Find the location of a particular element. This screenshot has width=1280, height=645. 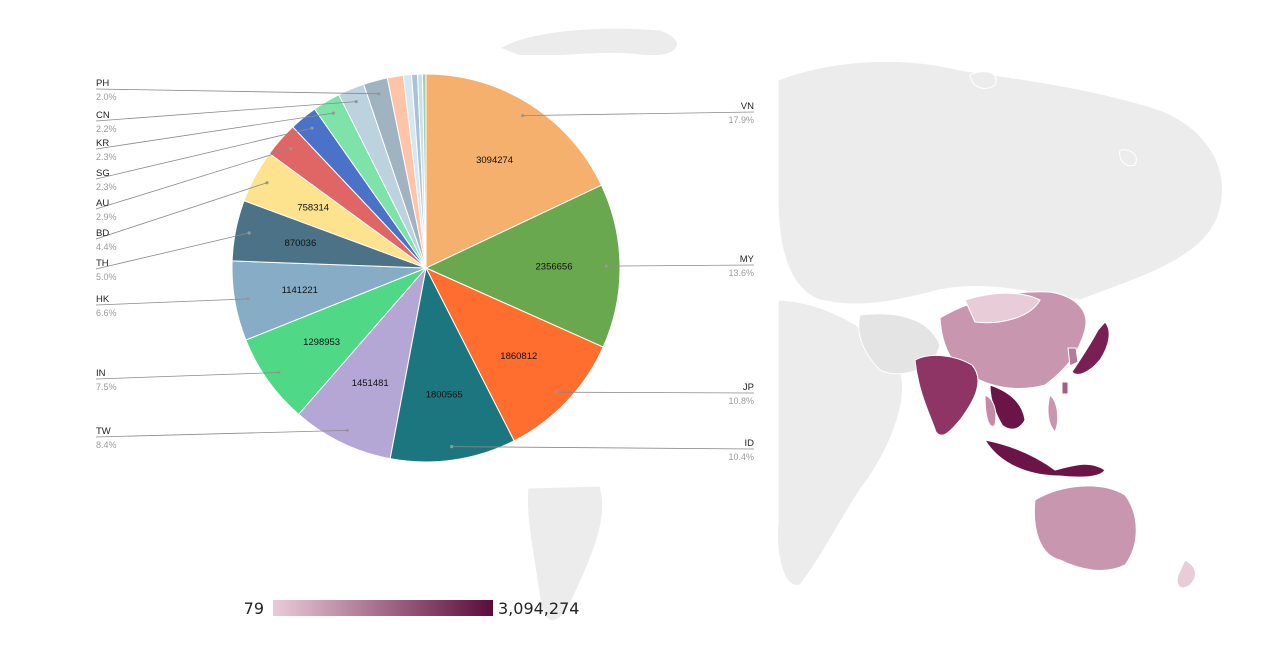

callout-percent: 10.8% is located at coordinates (741, 401).